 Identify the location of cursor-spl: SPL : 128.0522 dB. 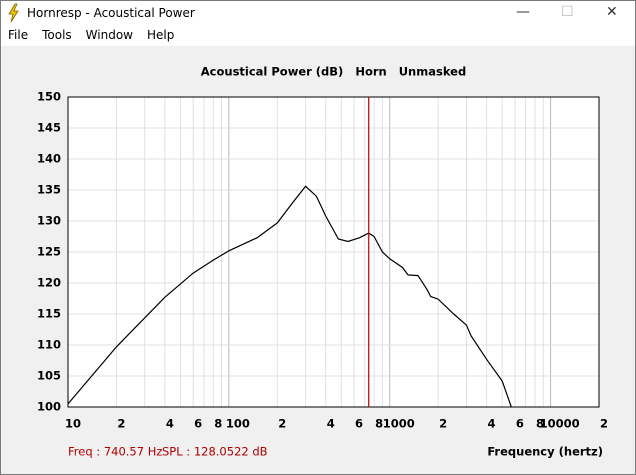
(215, 452).